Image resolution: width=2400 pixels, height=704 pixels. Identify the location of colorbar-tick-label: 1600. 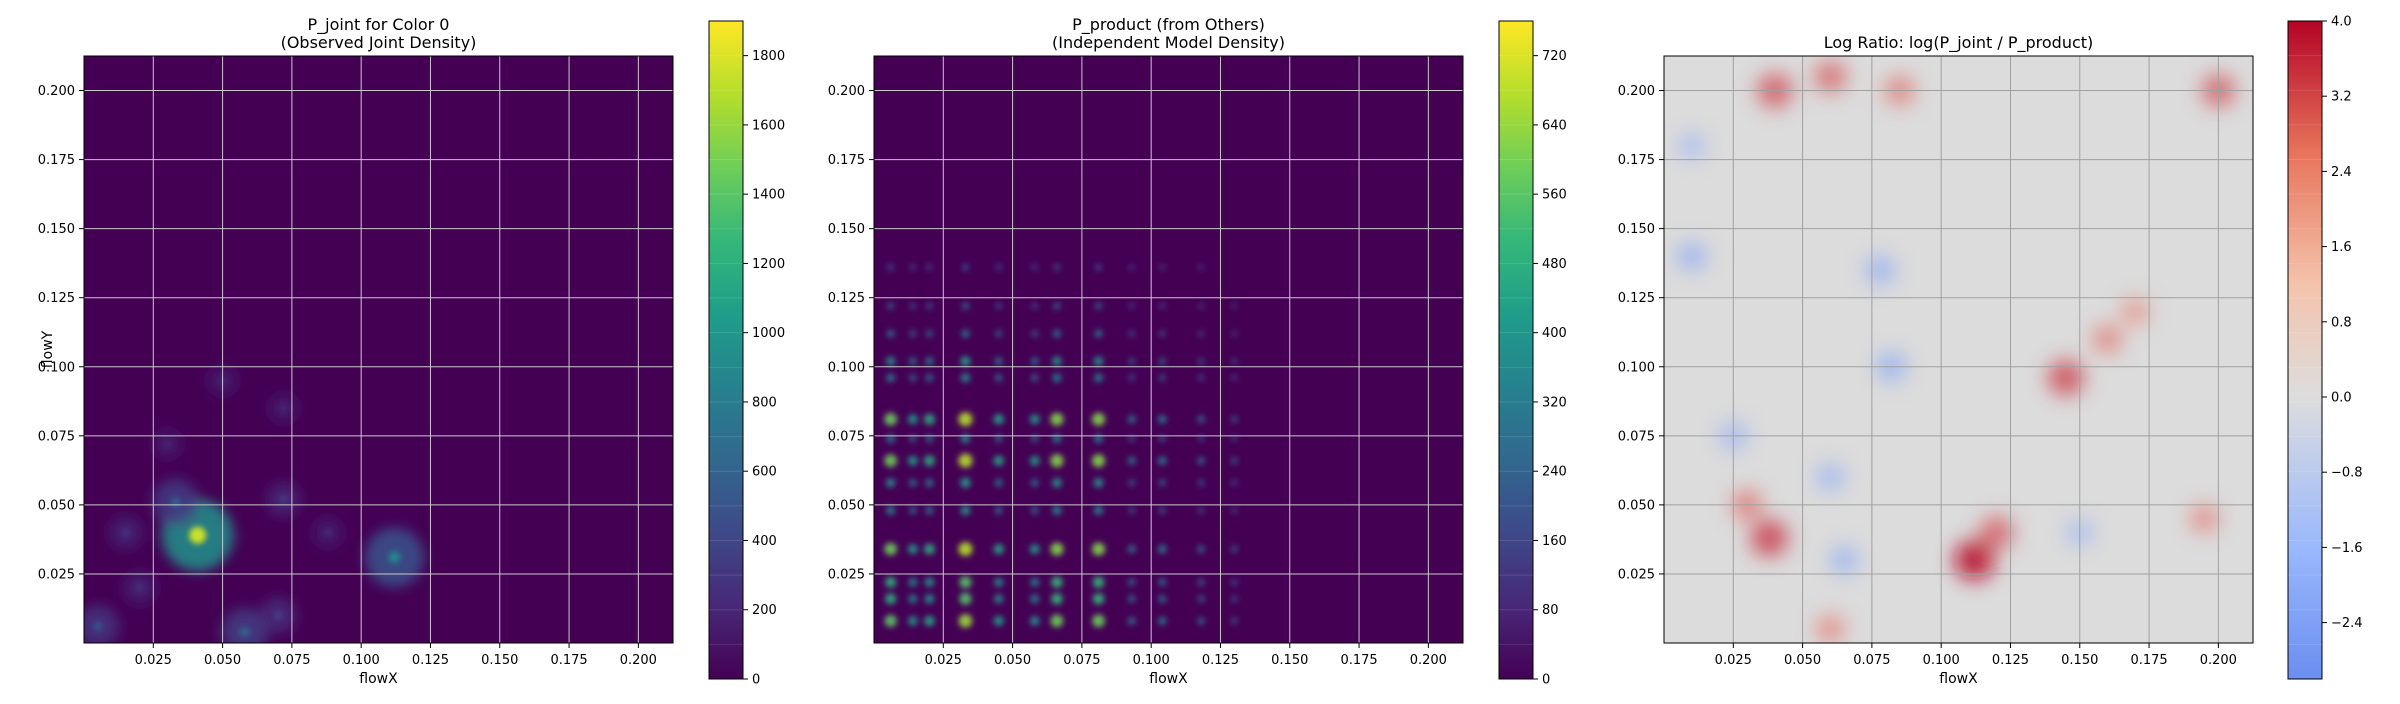
(768, 125).